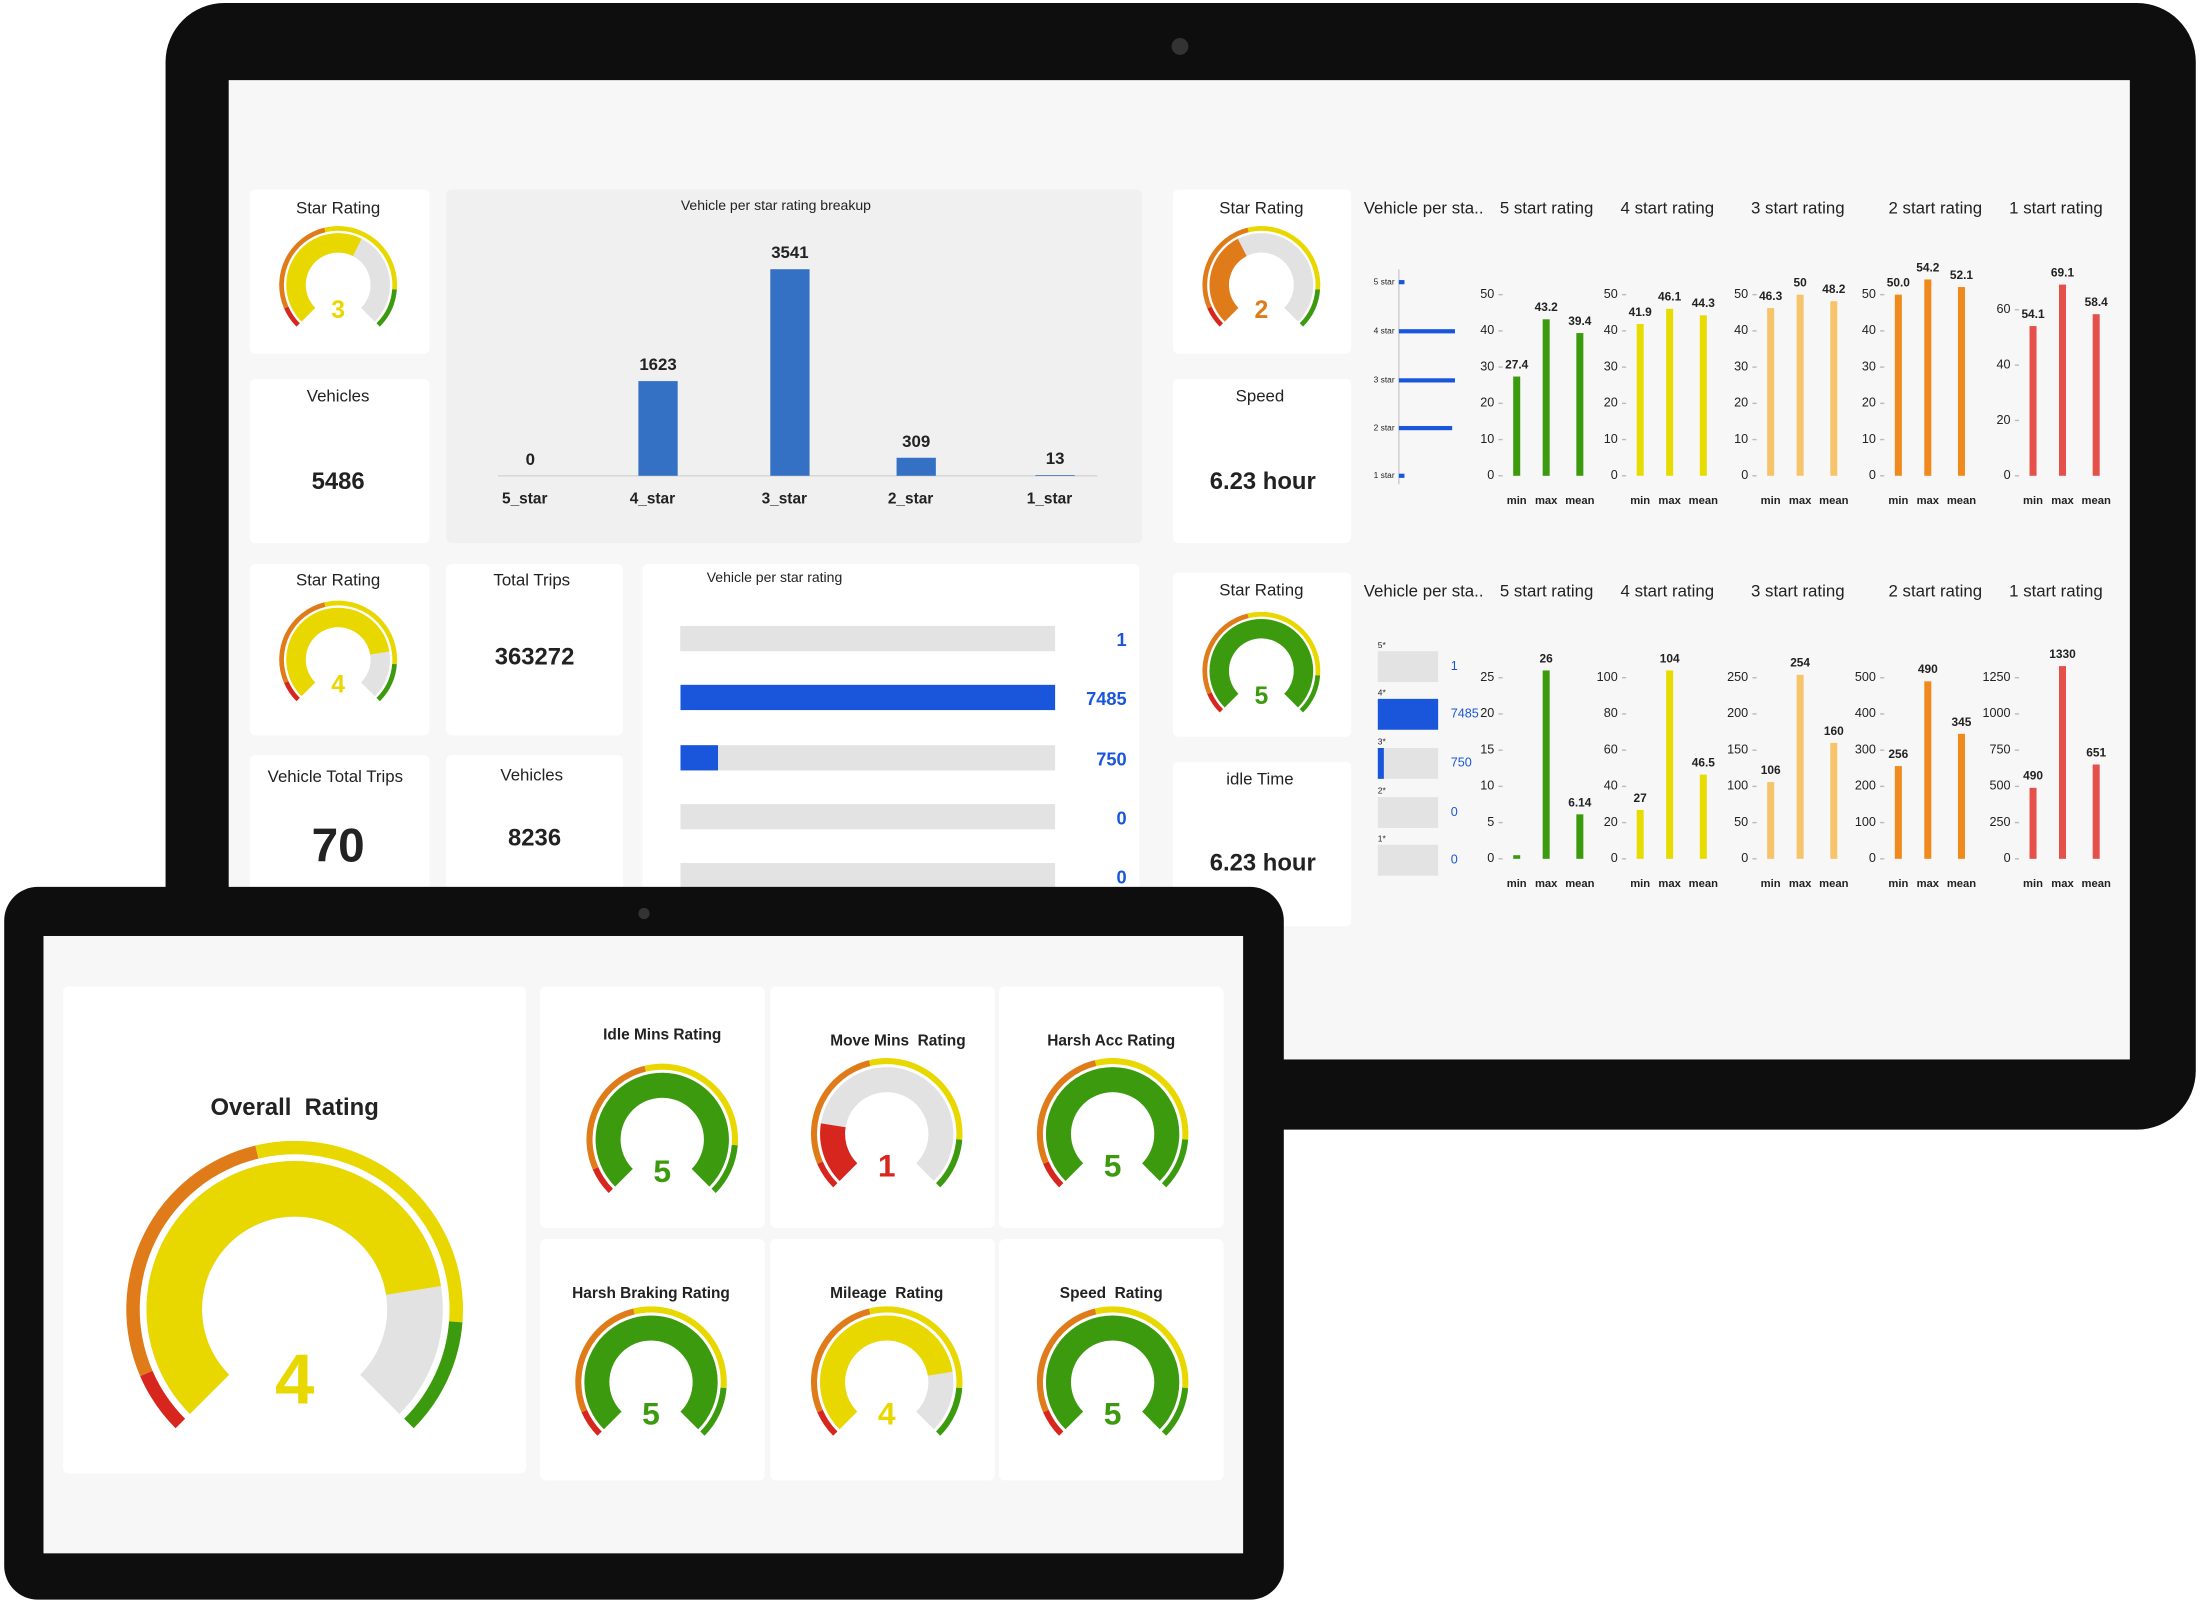 This screenshot has width=2200, height=1604. Describe the element at coordinates (1454, 666) in the screenshot. I see `bar-label: 1` at that location.